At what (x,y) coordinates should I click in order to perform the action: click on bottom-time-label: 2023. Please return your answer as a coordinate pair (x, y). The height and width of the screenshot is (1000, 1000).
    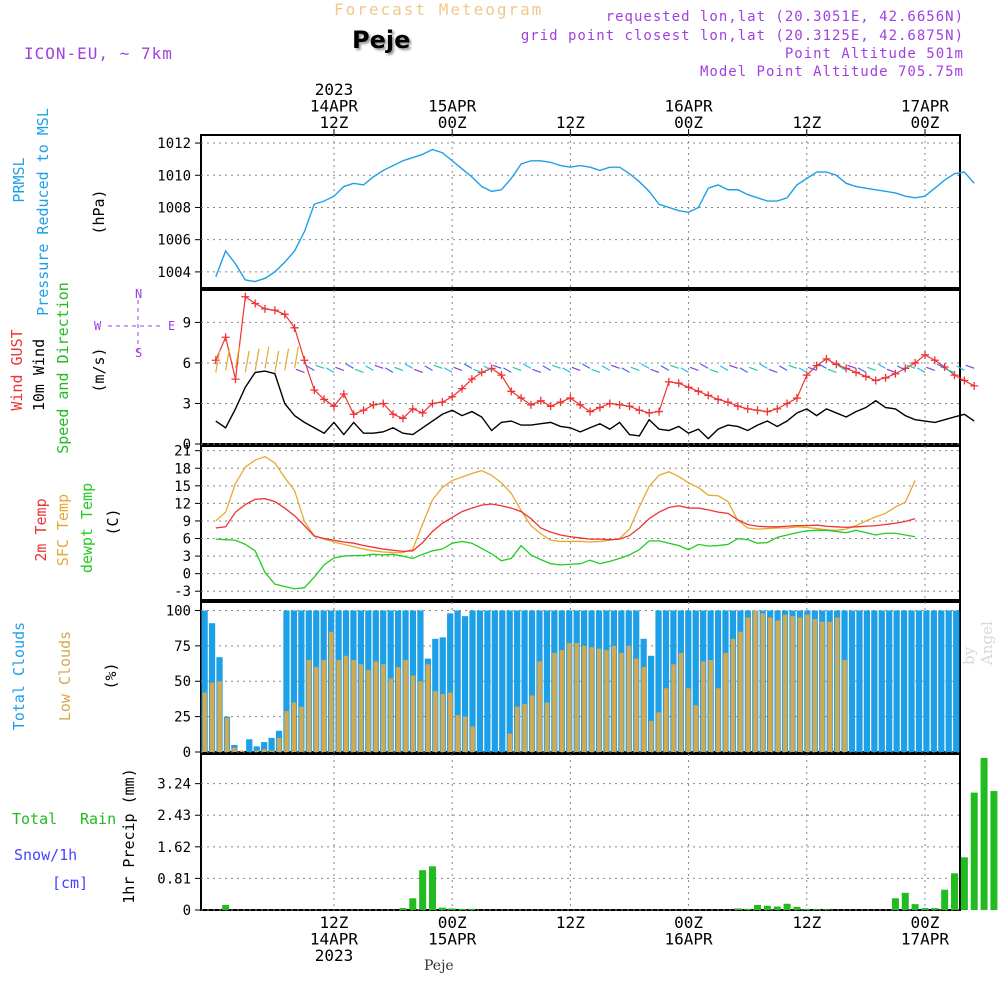
    Looking at the image, I should click on (334, 955).